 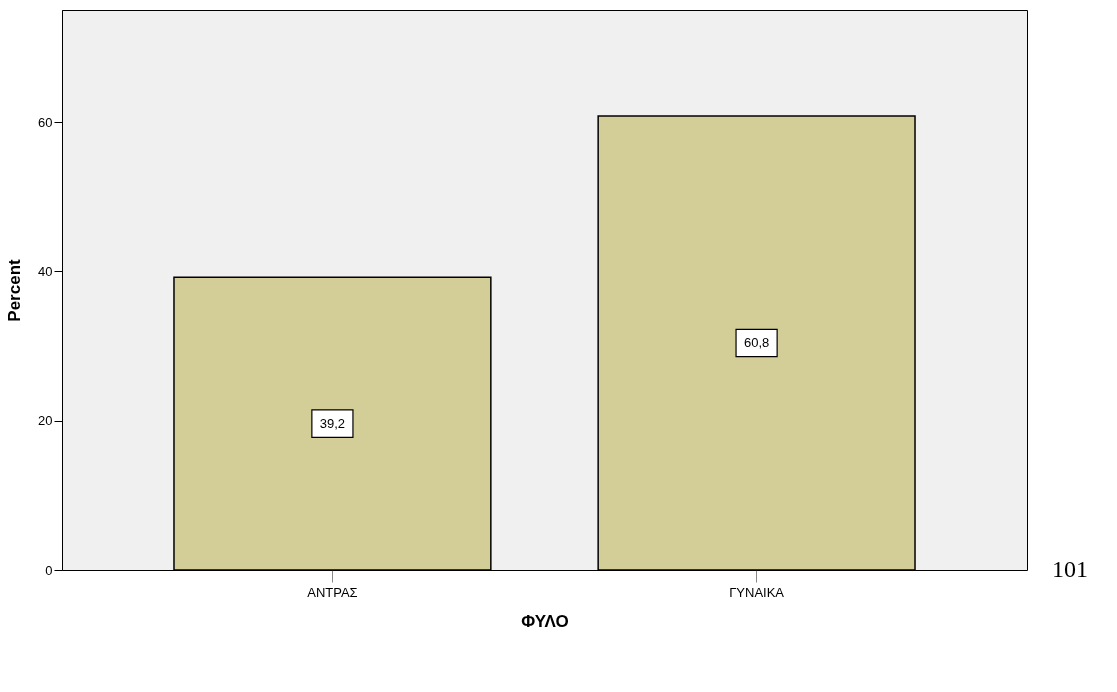 What do you see at coordinates (332, 423) in the screenshot?
I see `data-label: 39,2` at bounding box center [332, 423].